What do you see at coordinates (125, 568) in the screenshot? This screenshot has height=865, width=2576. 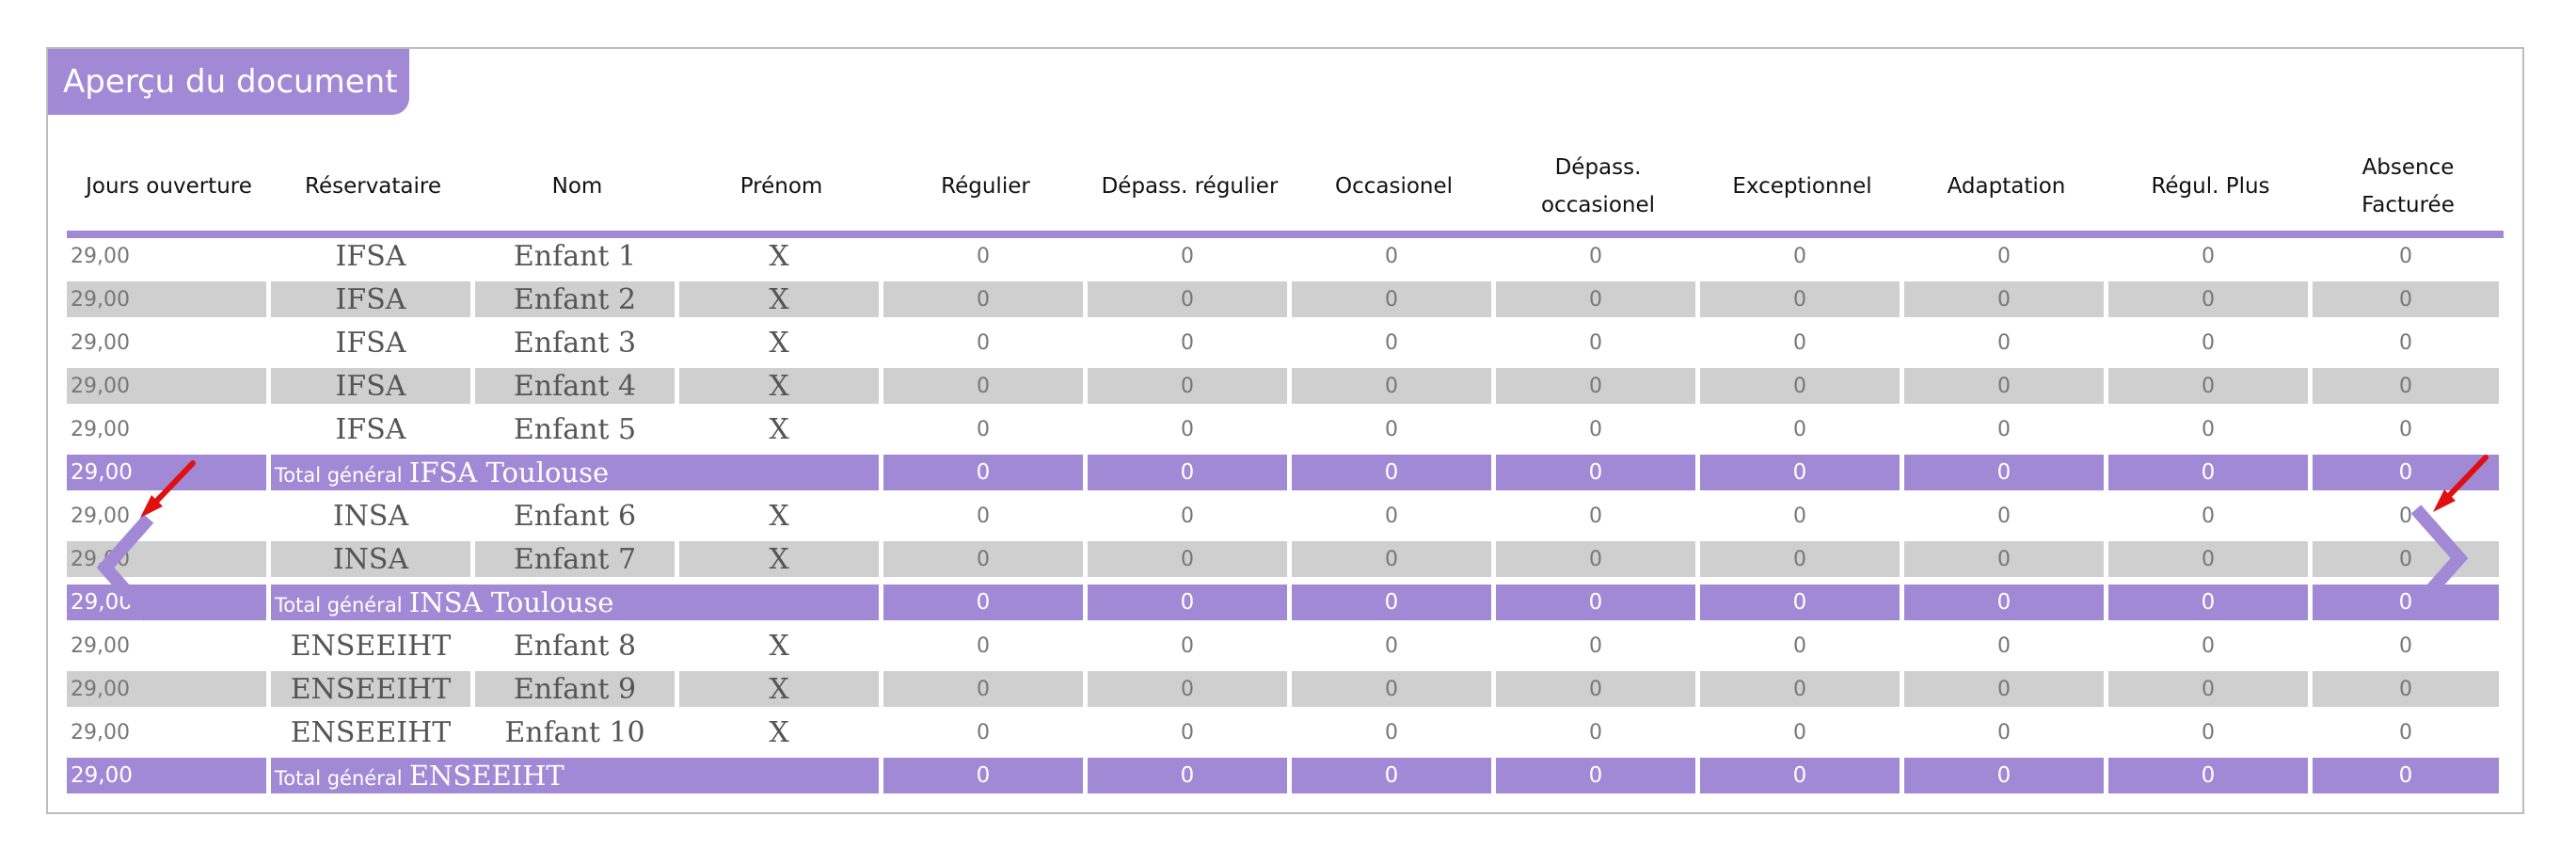 I see `chevron-left-icon` at bounding box center [125, 568].